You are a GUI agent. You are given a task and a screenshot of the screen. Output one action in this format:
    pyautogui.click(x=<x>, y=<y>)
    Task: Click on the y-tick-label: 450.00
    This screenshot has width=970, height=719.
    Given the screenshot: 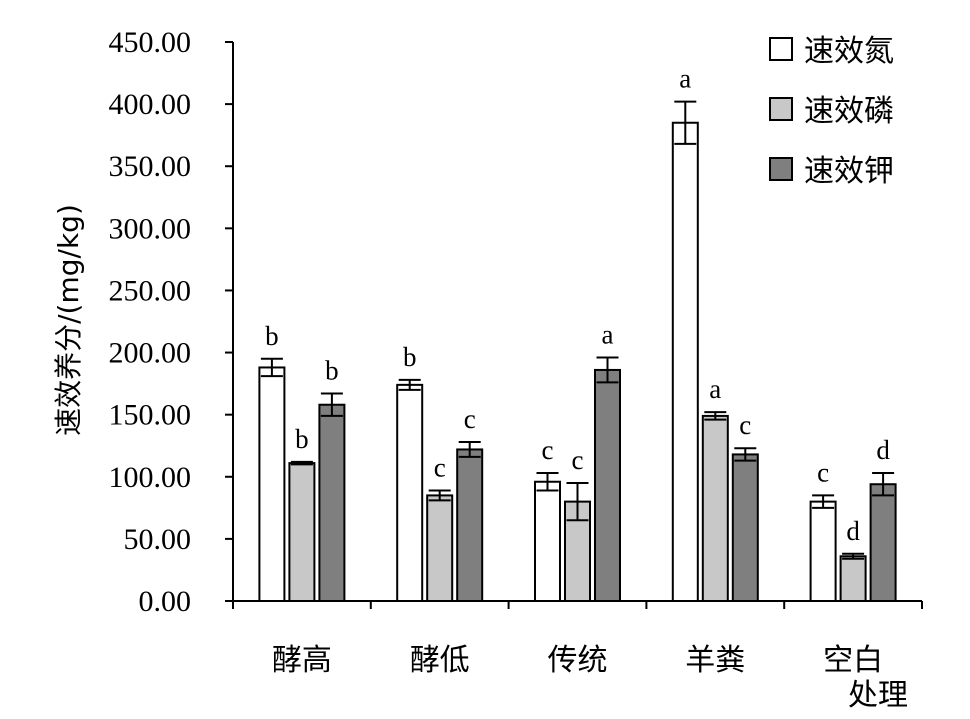 What is the action you would take?
    pyautogui.click(x=150, y=42)
    